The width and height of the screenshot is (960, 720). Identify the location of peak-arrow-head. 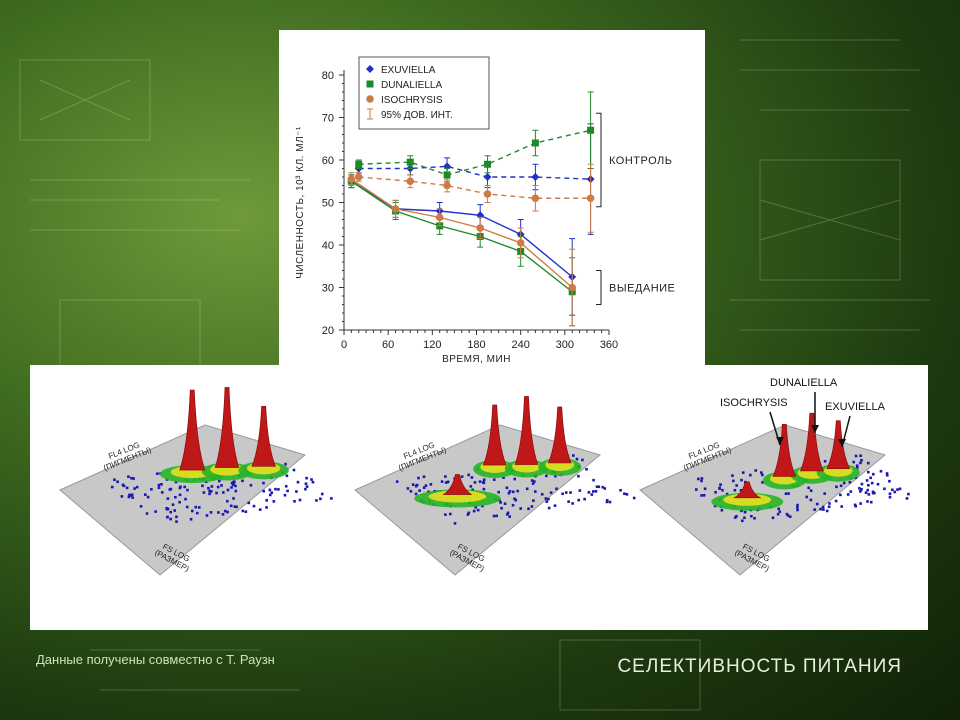
(780, 441).